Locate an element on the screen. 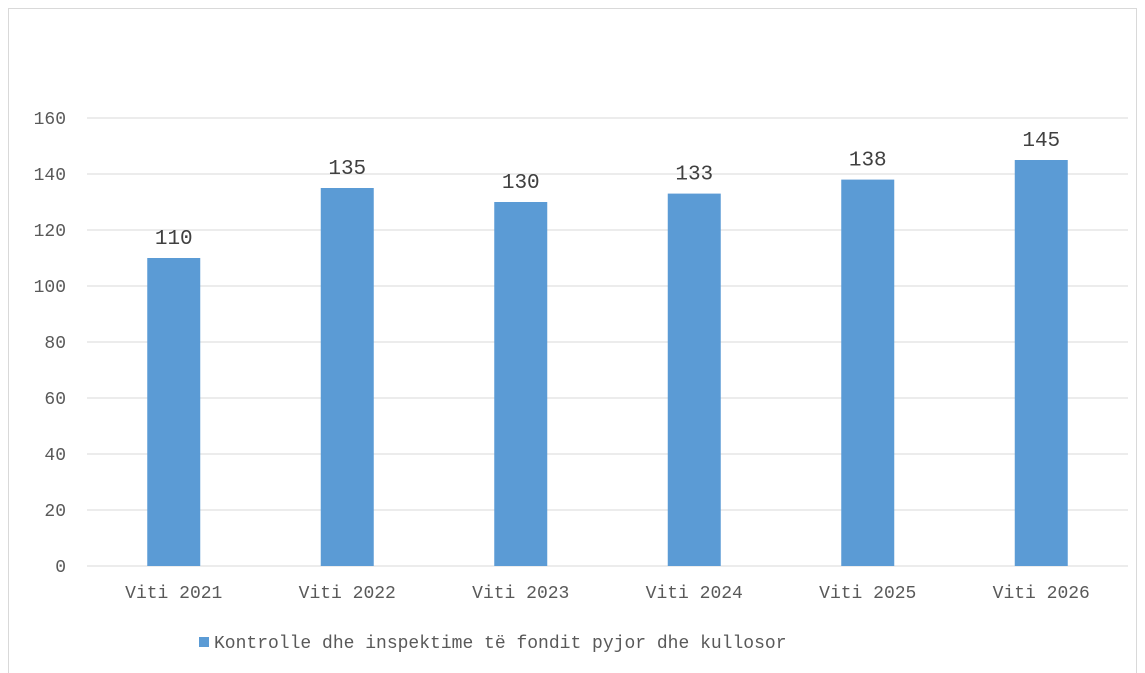 The width and height of the screenshot is (1145, 673). y-axis: 0 20 40 60 80 100 120 140 160 is located at coordinates (50, 344).